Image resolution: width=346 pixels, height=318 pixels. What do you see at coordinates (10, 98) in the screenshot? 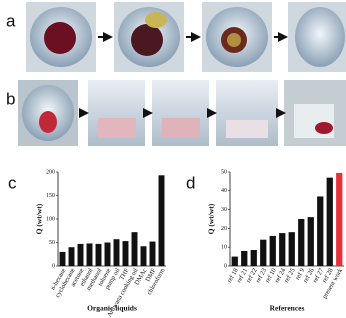
I see `panel-label: b` at bounding box center [10, 98].